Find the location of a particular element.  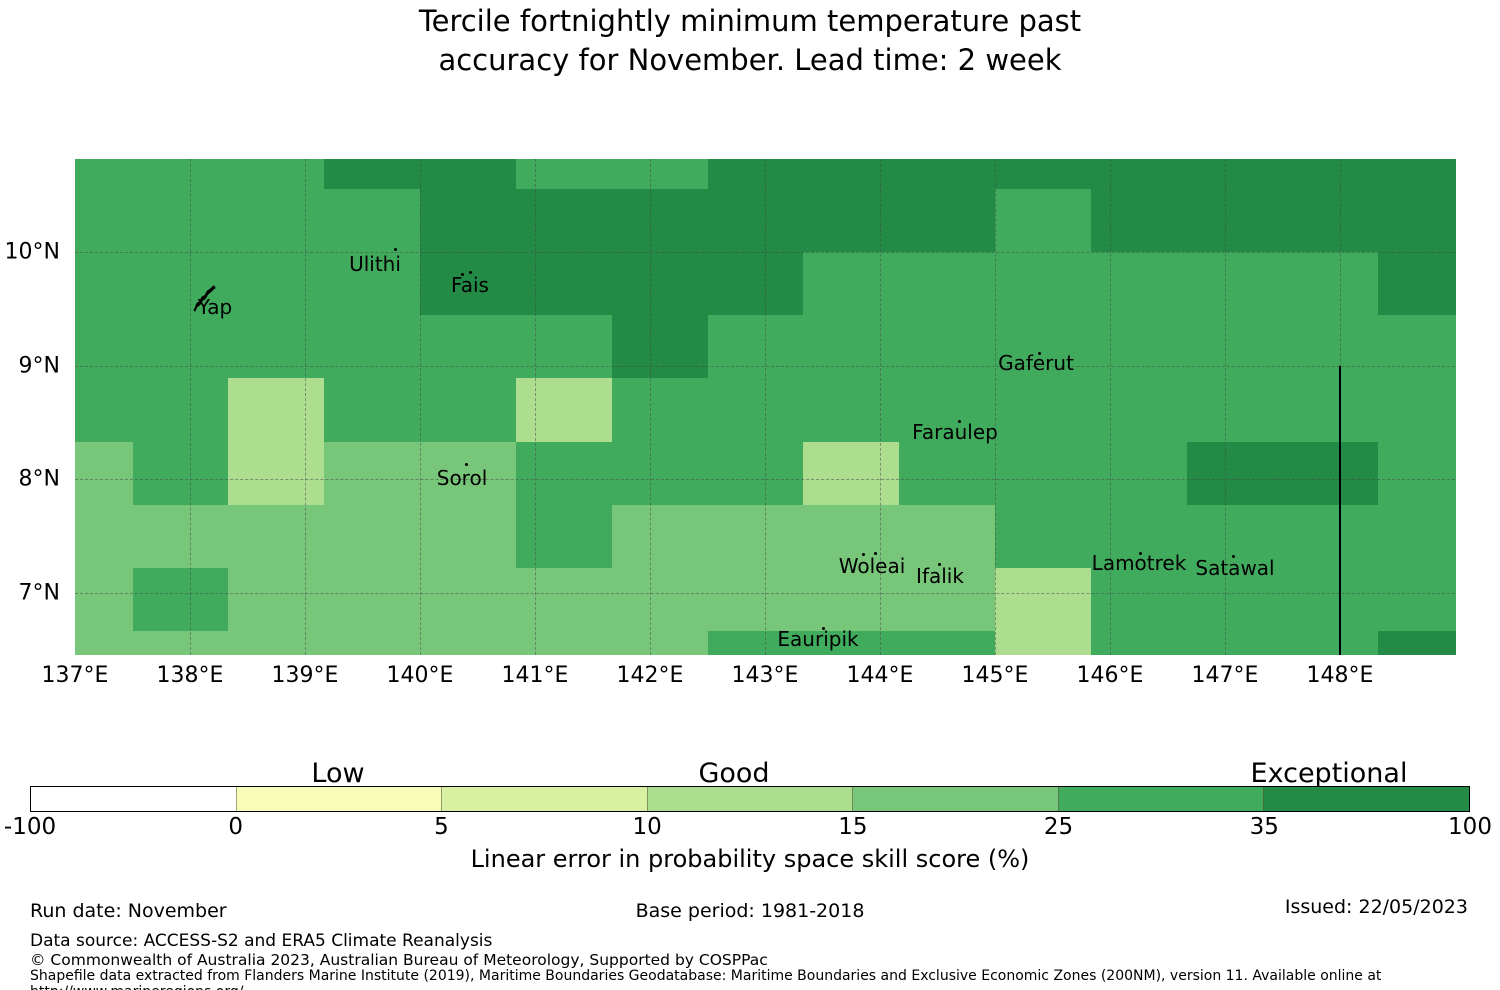

figure-title-line2: accuracy for November. Lead time: 2 week is located at coordinates (750, 60).